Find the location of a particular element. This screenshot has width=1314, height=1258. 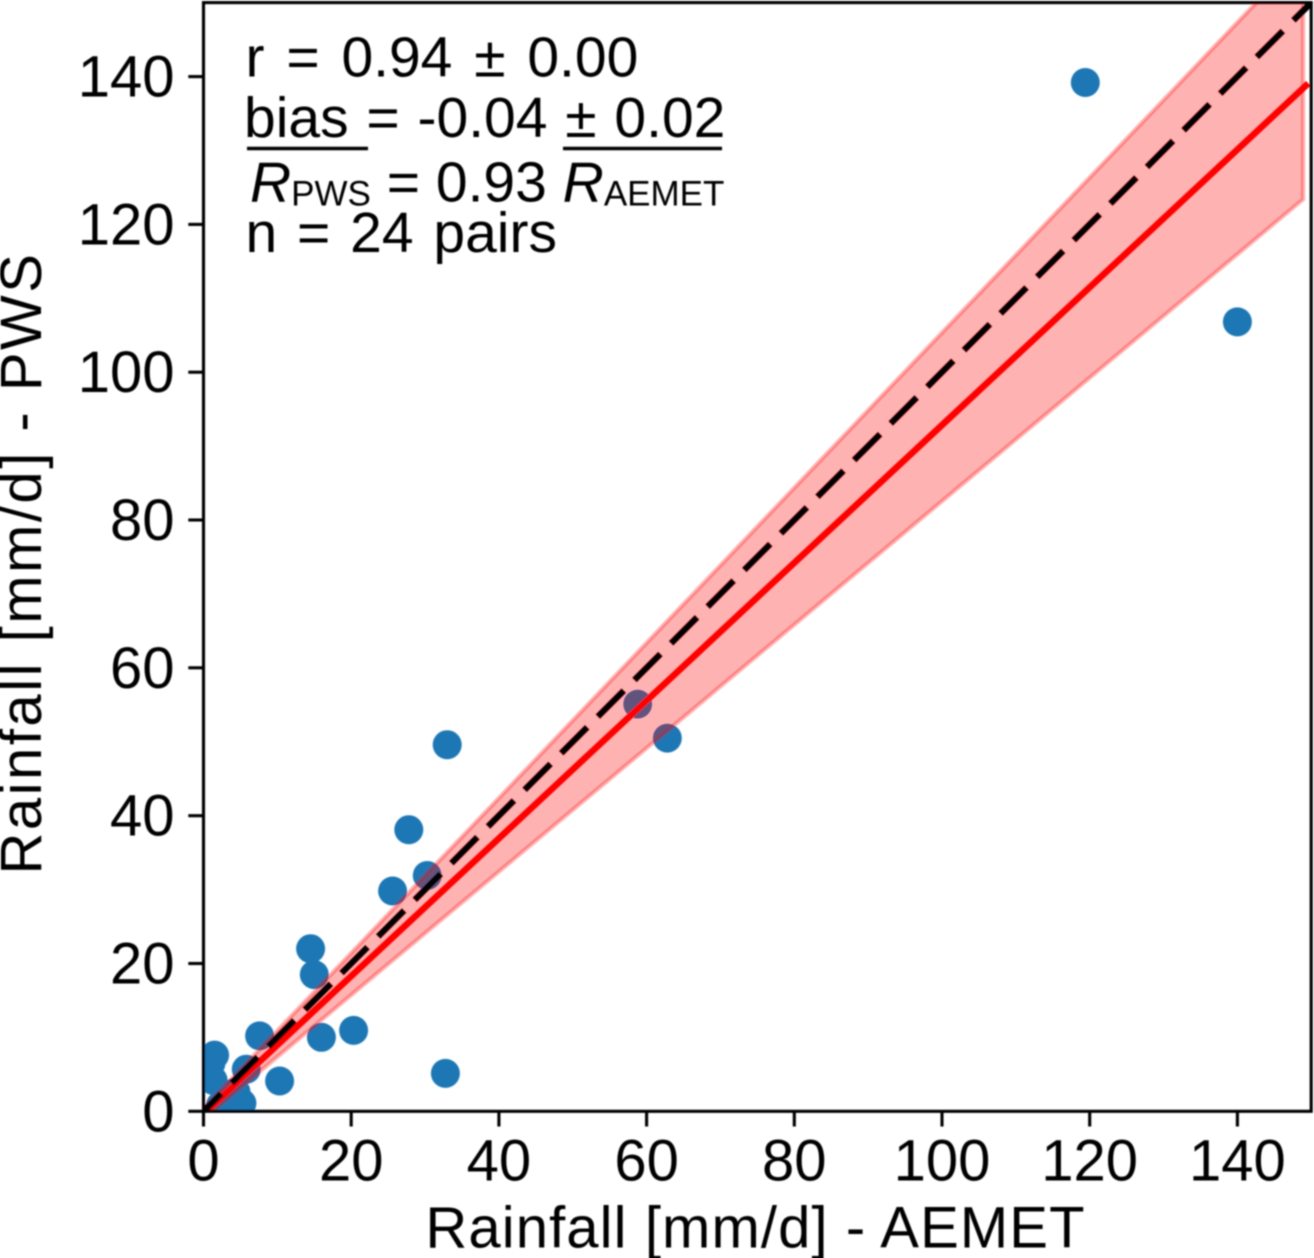

svg-text: Rainfall [mm/d] - PWS is located at coordinates (27, 563).